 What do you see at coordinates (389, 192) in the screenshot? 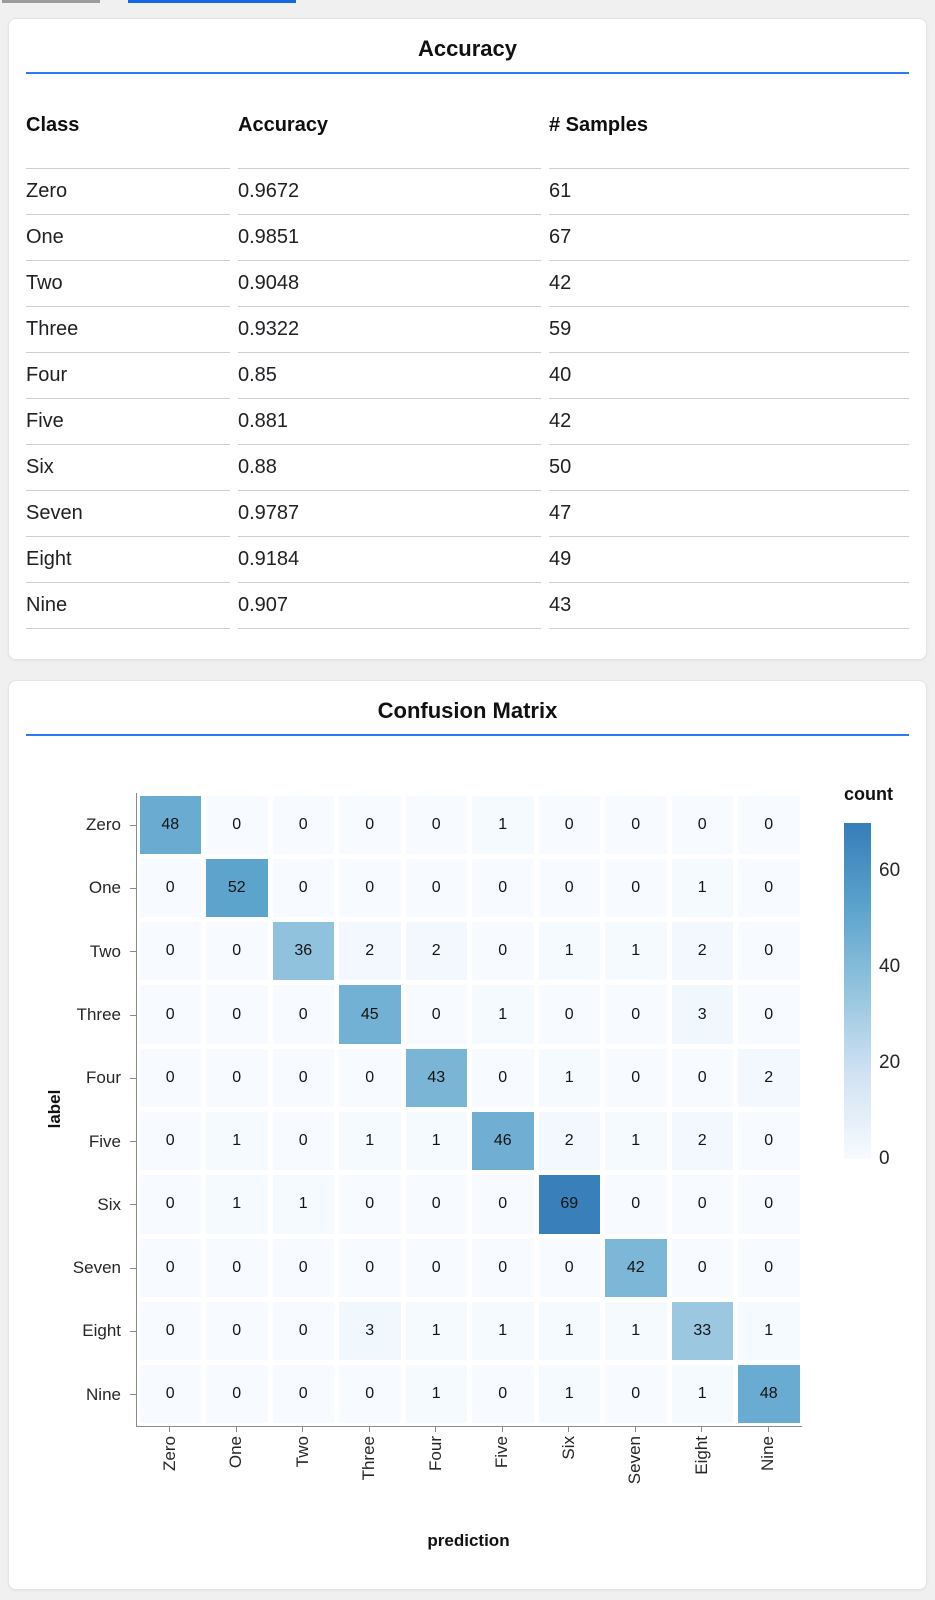
I see `accuracy-cell: 0.9672` at bounding box center [389, 192].